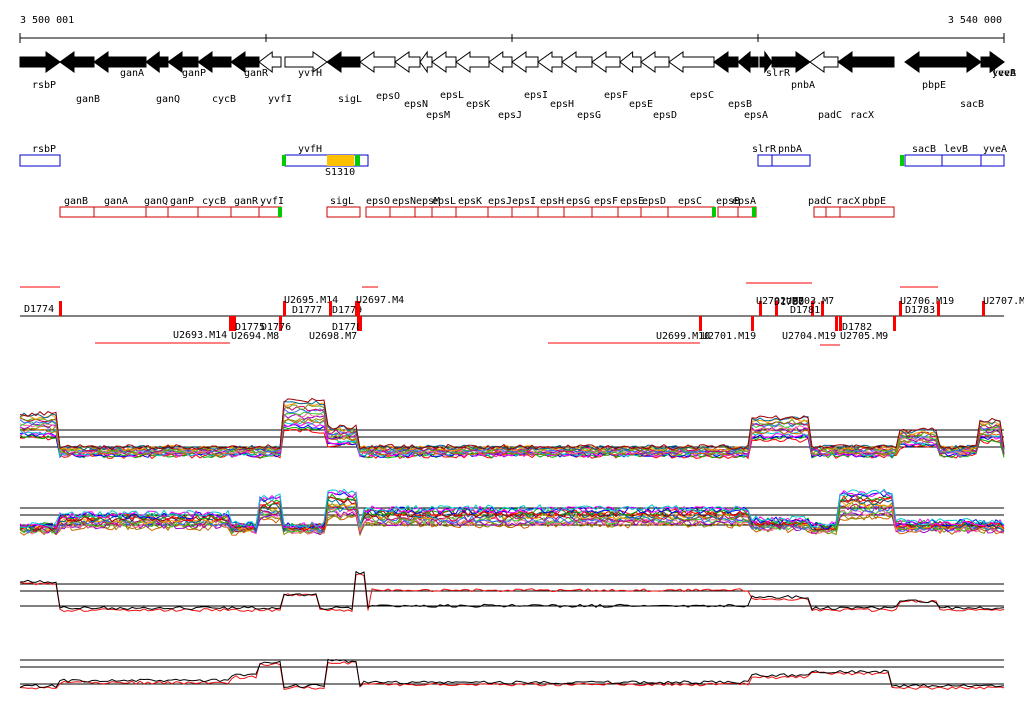 The height and width of the screenshot is (714, 1024). I want to click on transcript-epsC: epsC, so click(691, 207).